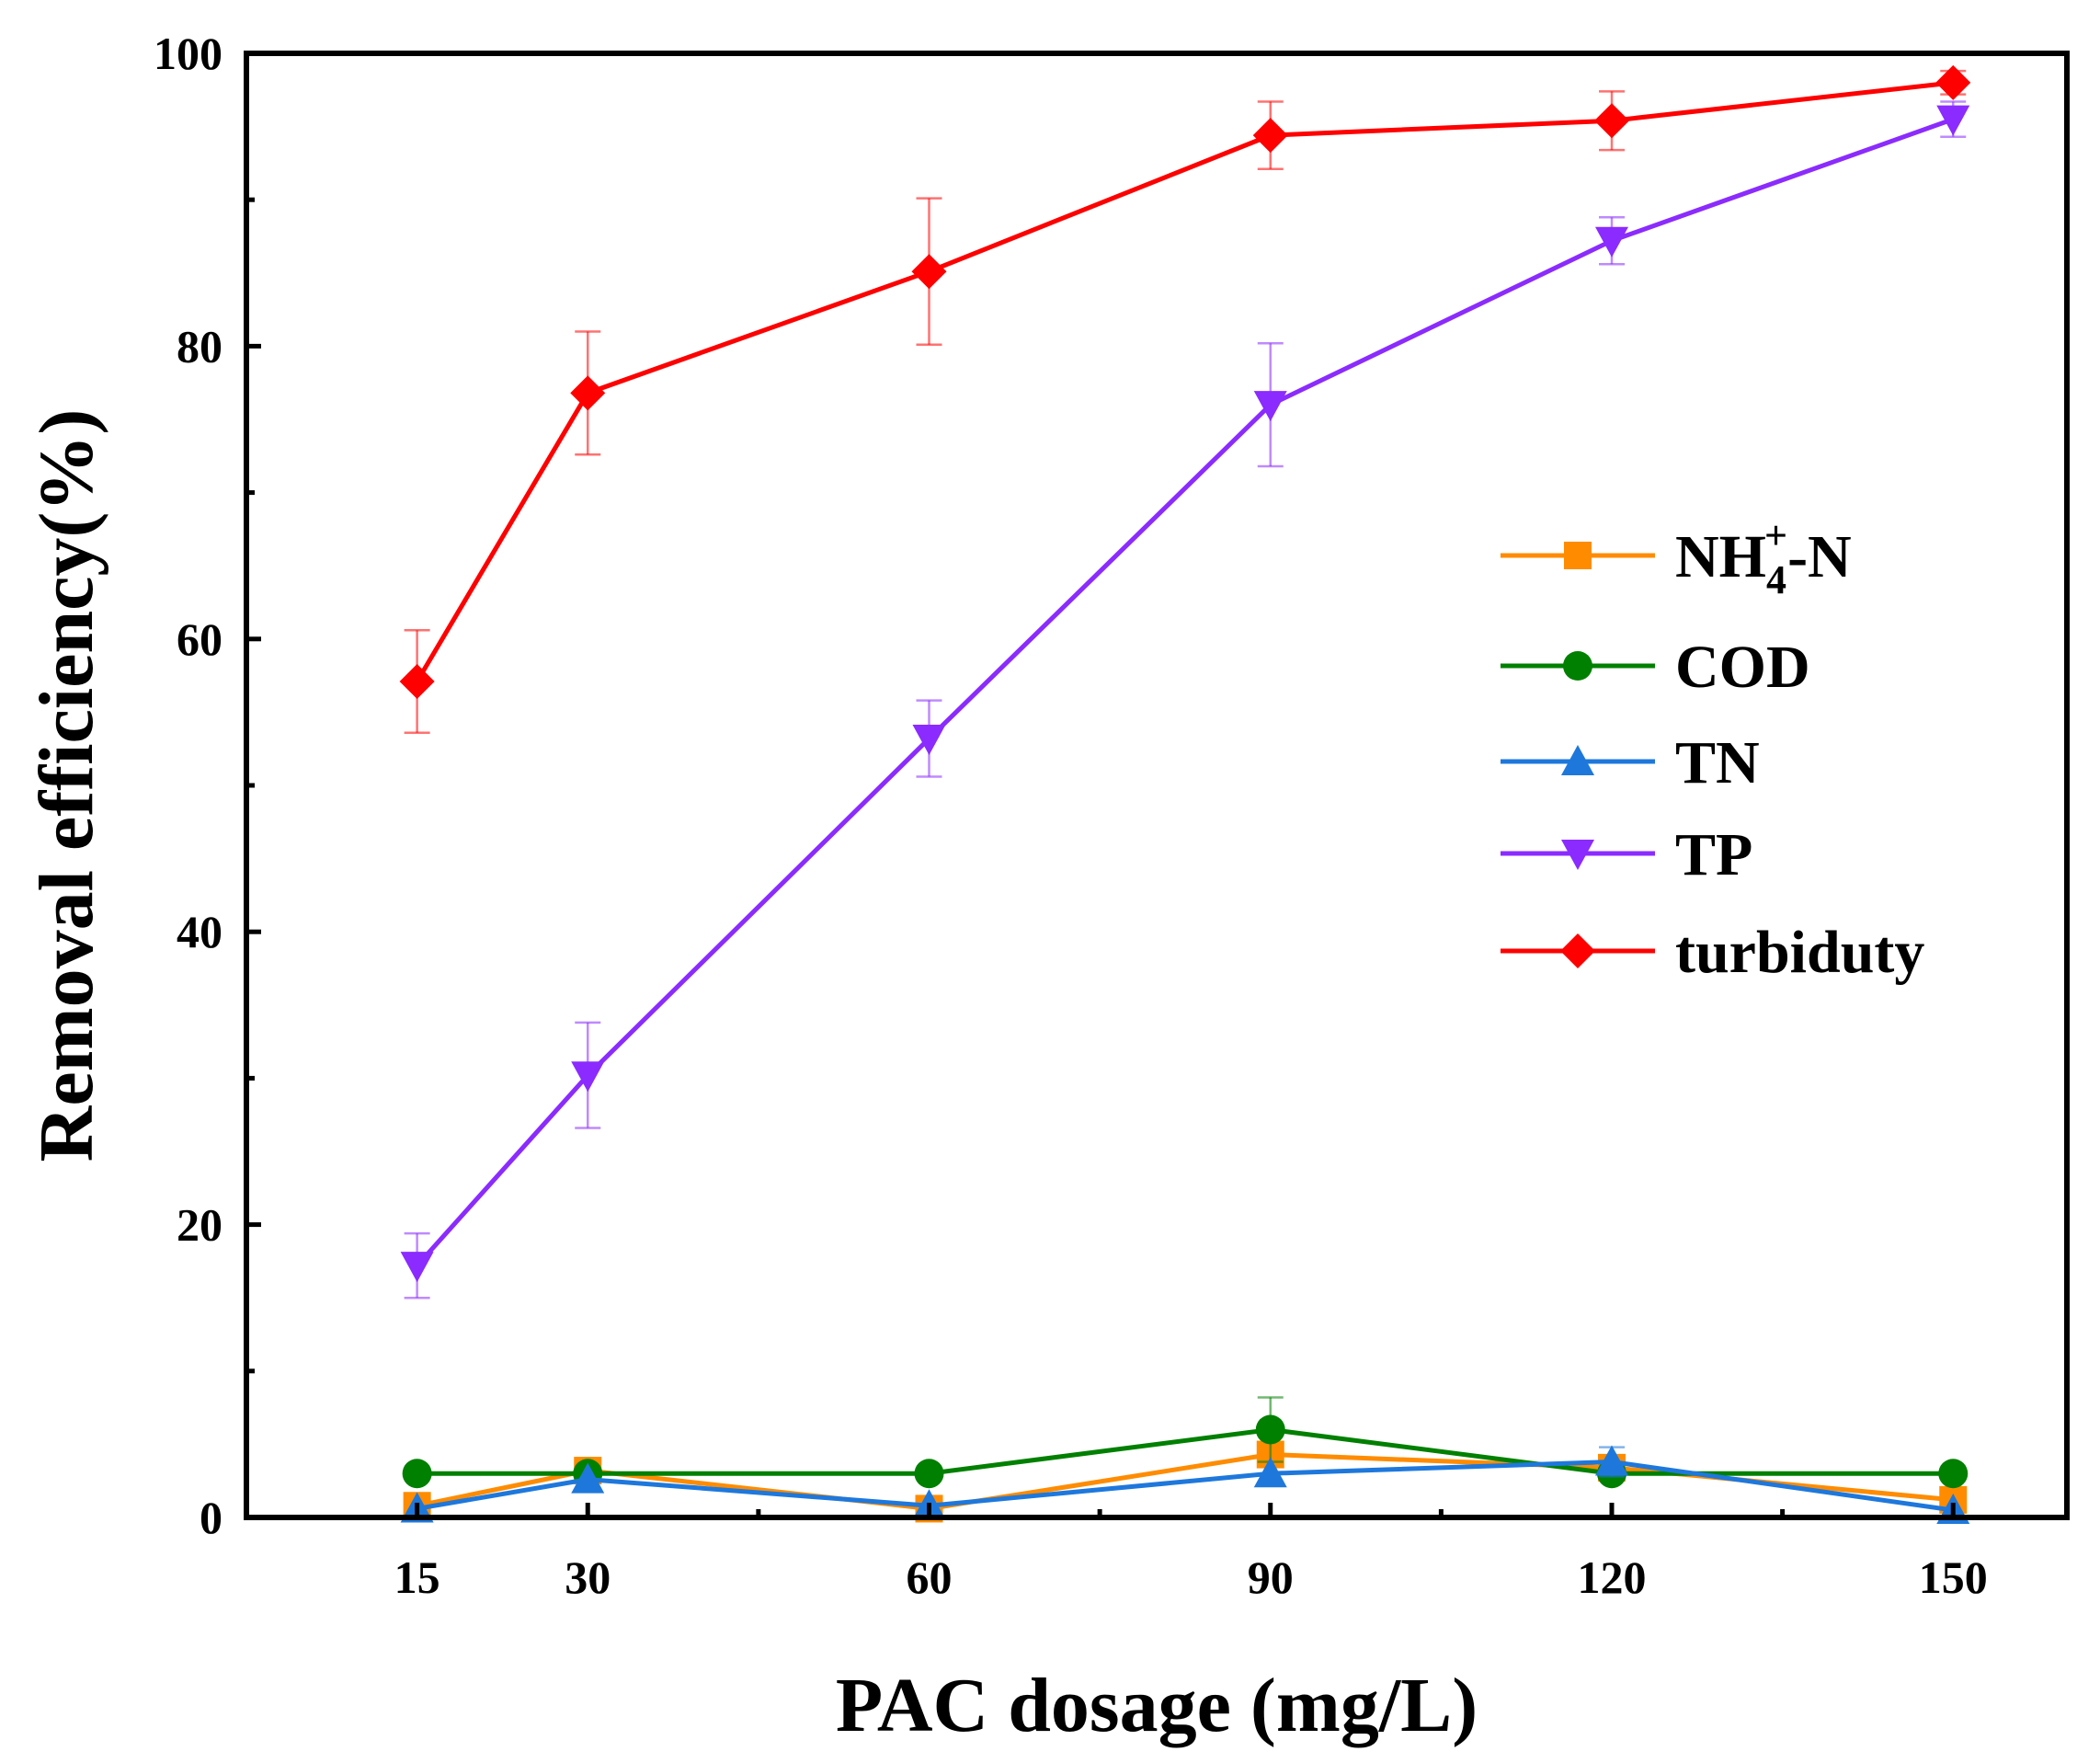  What do you see at coordinates (588, 1577) in the screenshot?
I see `x-tick-label: 30` at bounding box center [588, 1577].